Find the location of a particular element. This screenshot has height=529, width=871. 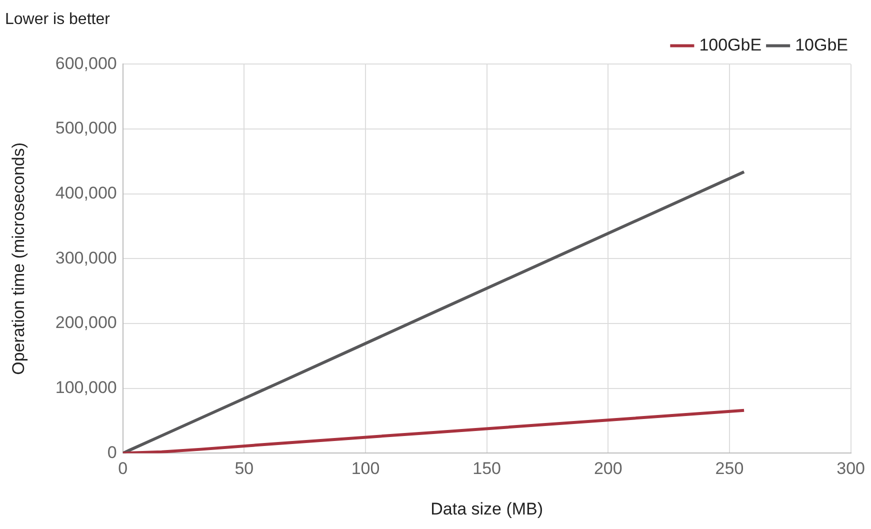

y-tick-label: 600,000 is located at coordinates (86, 63).